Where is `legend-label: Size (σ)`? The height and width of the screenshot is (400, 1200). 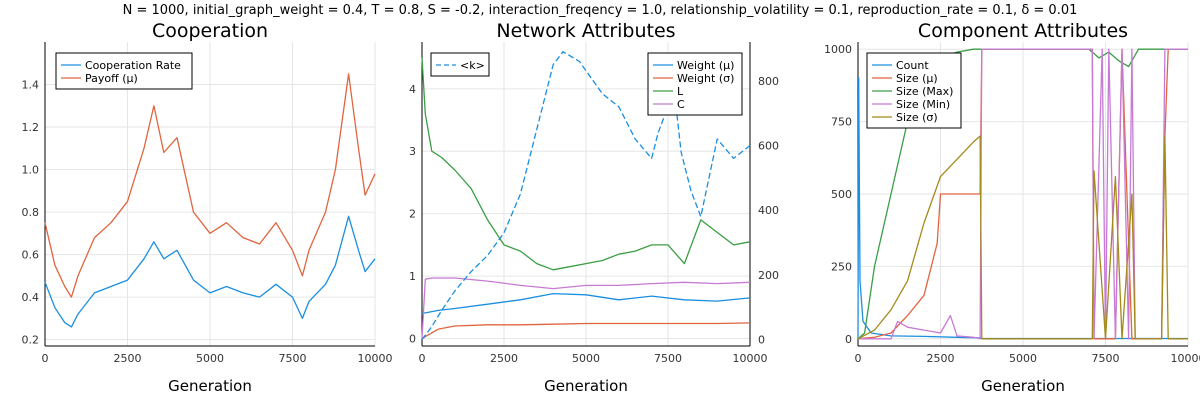
legend-label: Size (σ) is located at coordinates (917, 117).